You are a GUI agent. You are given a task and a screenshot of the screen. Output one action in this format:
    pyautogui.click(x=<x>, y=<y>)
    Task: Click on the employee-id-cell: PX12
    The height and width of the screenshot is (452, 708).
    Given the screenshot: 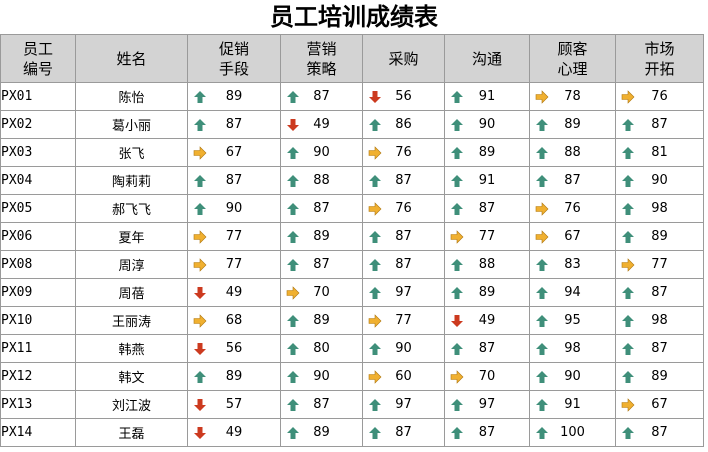 What is the action you would take?
    pyautogui.click(x=38, y=376)
    